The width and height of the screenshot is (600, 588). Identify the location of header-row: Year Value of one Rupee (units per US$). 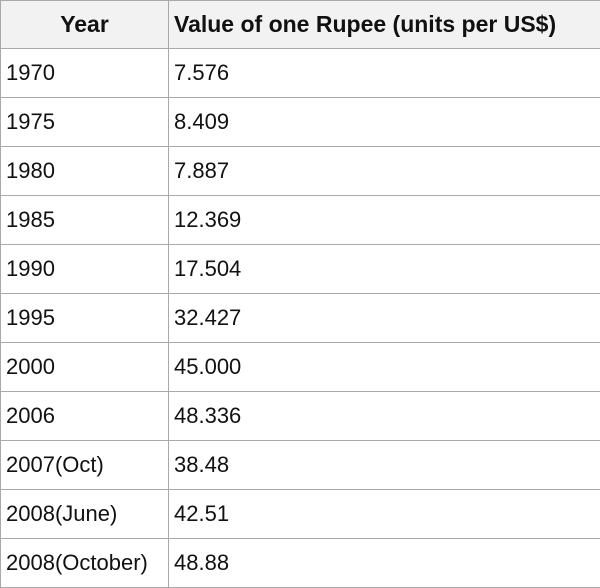
(300, 25).